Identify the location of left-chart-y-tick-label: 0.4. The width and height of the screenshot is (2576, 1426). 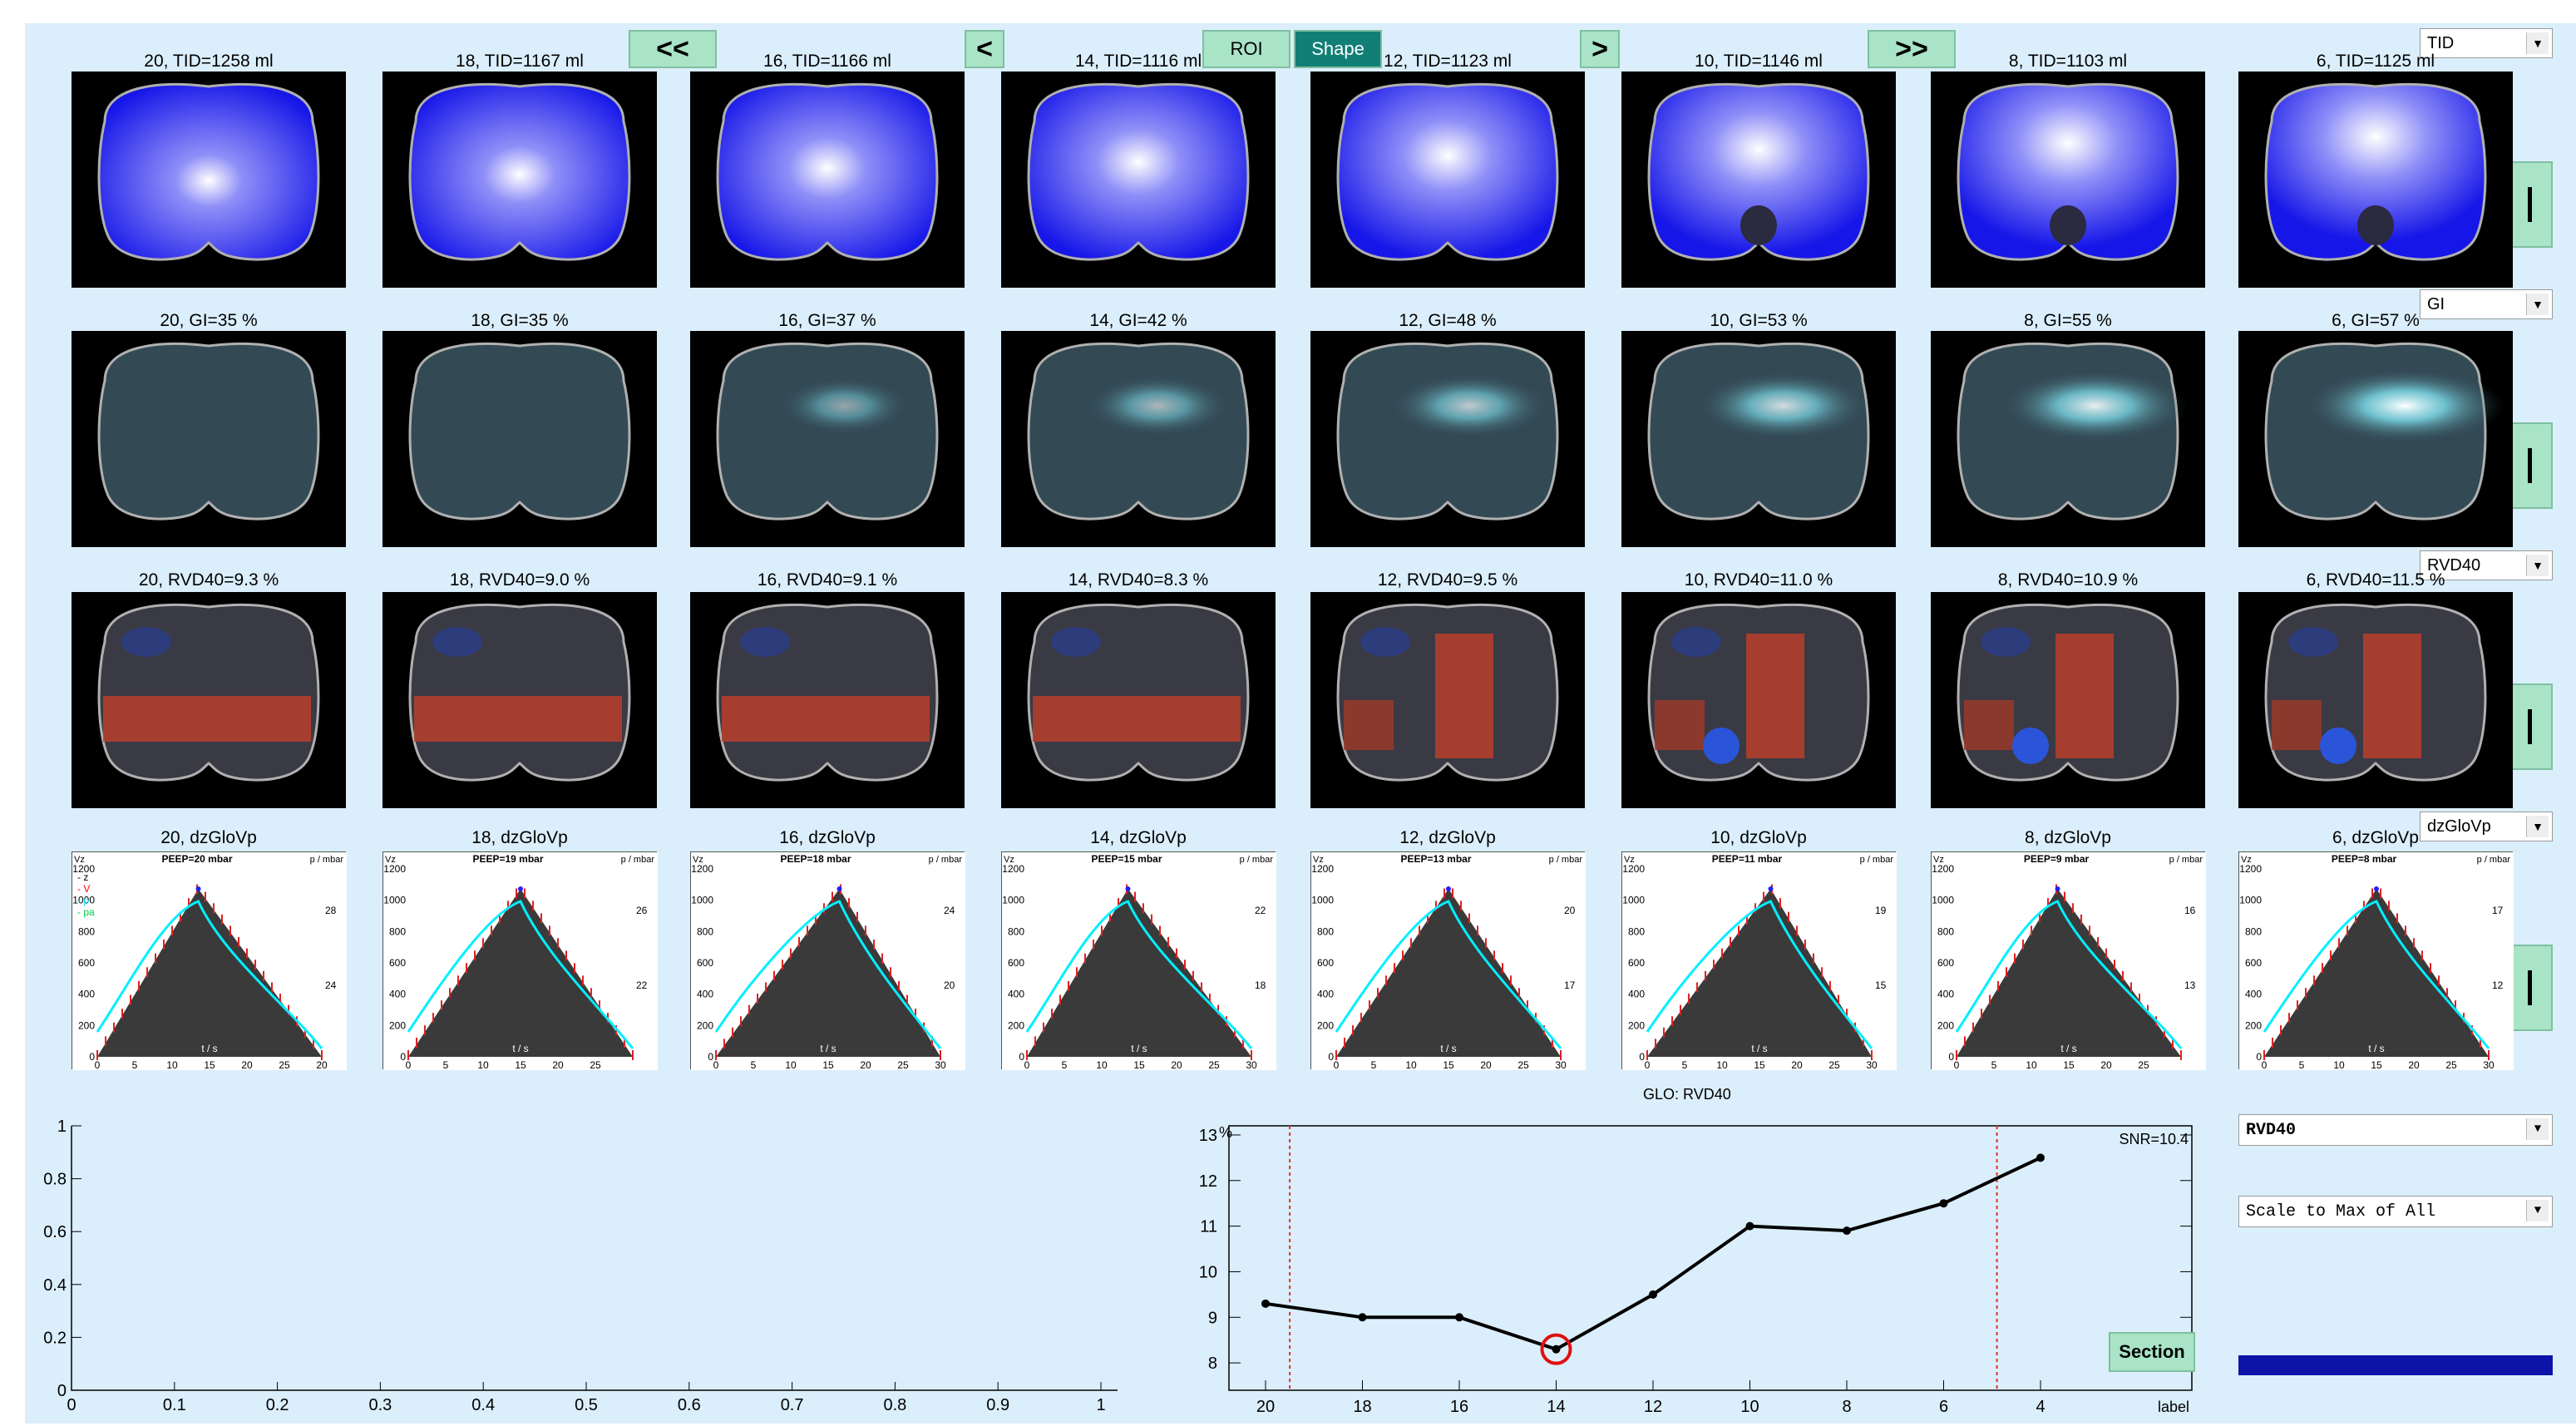
(55, 1285).